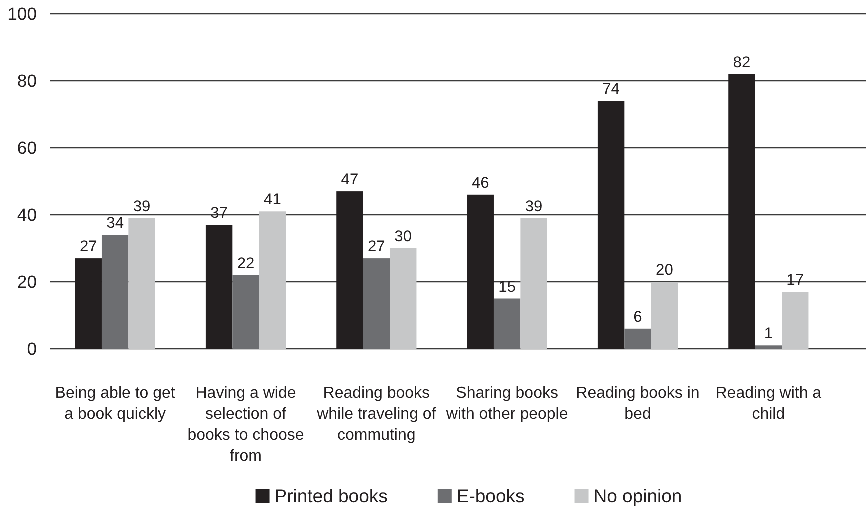 The height and width of the screenshot is (508, 866). I want to click on data-label: 47, so click(350, 180).